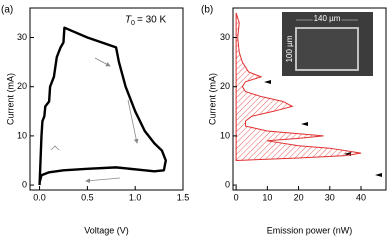 This screenshot has width=391, height=242. Describe the element at coordinates (106, 230) in the screenshot. I see `x-axis-label: Voltage (V)` at that location.